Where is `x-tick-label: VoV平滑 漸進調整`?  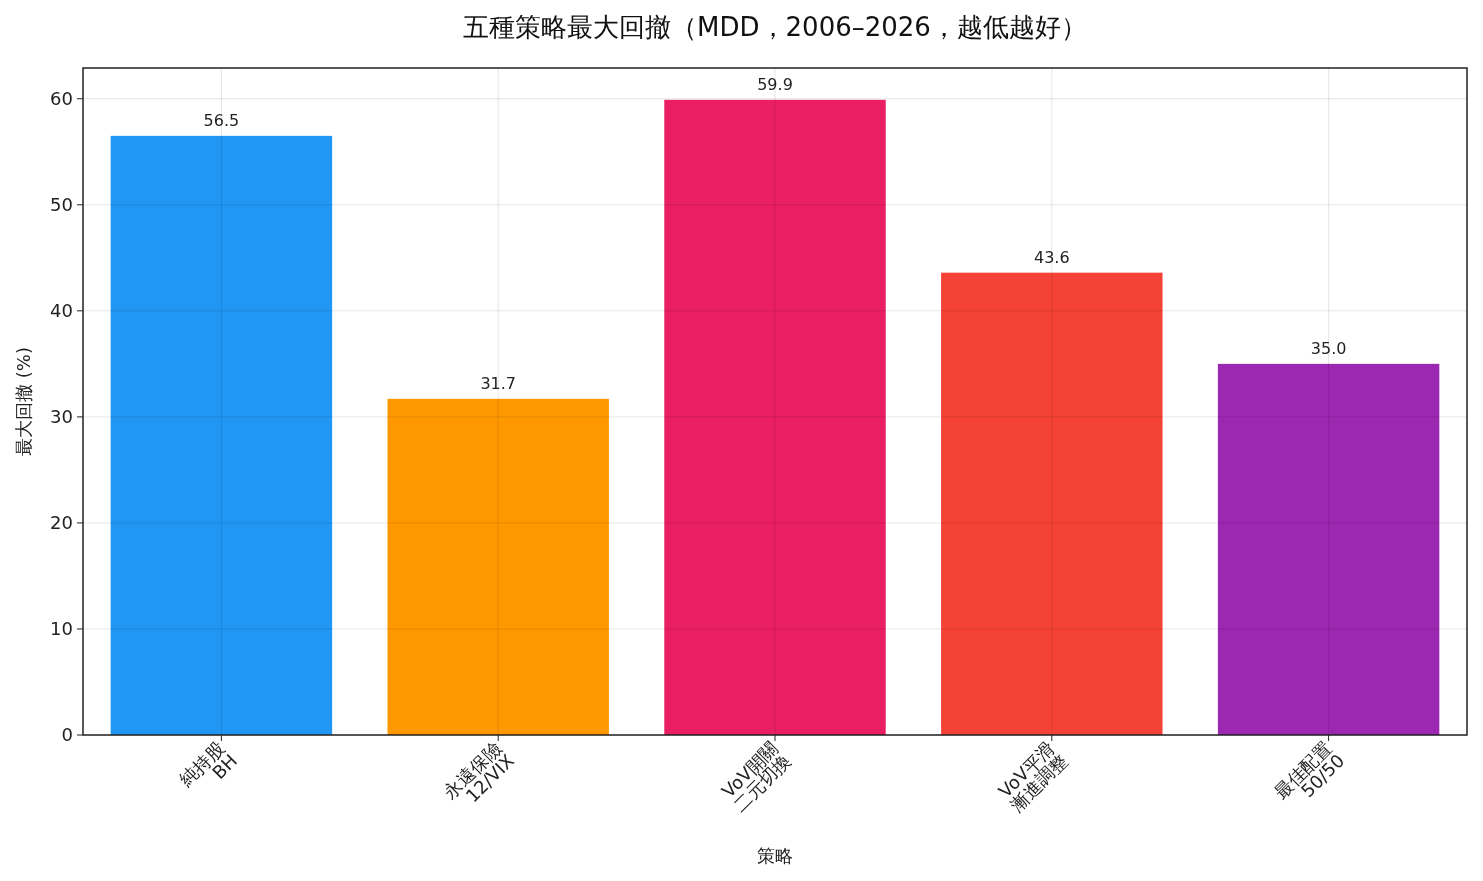 x-tick-label: VoV平滑 漸進調整 is located at coordinates (1033, 776).